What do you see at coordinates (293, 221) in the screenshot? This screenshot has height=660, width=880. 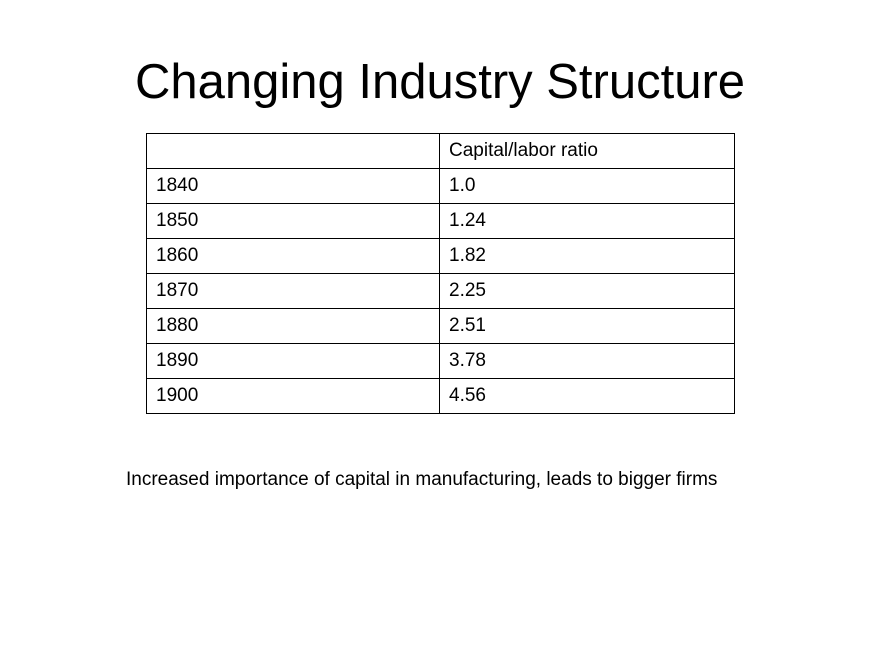 I see `year-cell: 1850` at bounding box center [293, 221].